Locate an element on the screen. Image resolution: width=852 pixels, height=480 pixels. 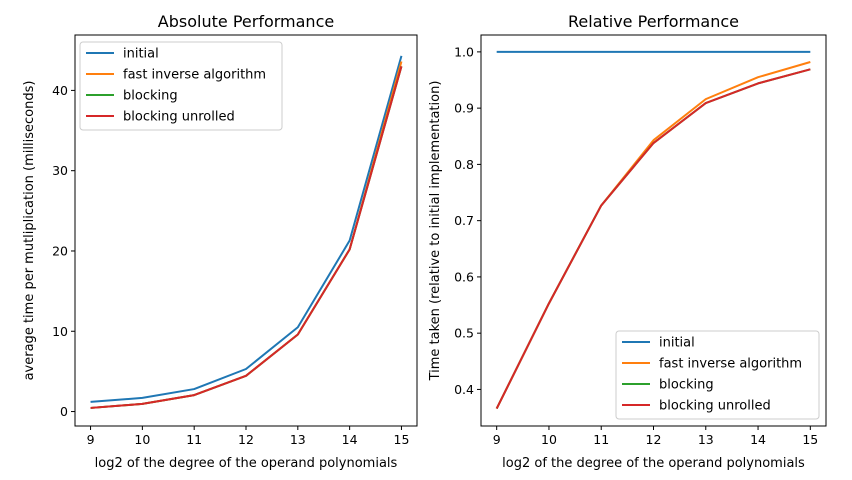
y-tick-label: 0.5 is located at coordinates (464, 333).